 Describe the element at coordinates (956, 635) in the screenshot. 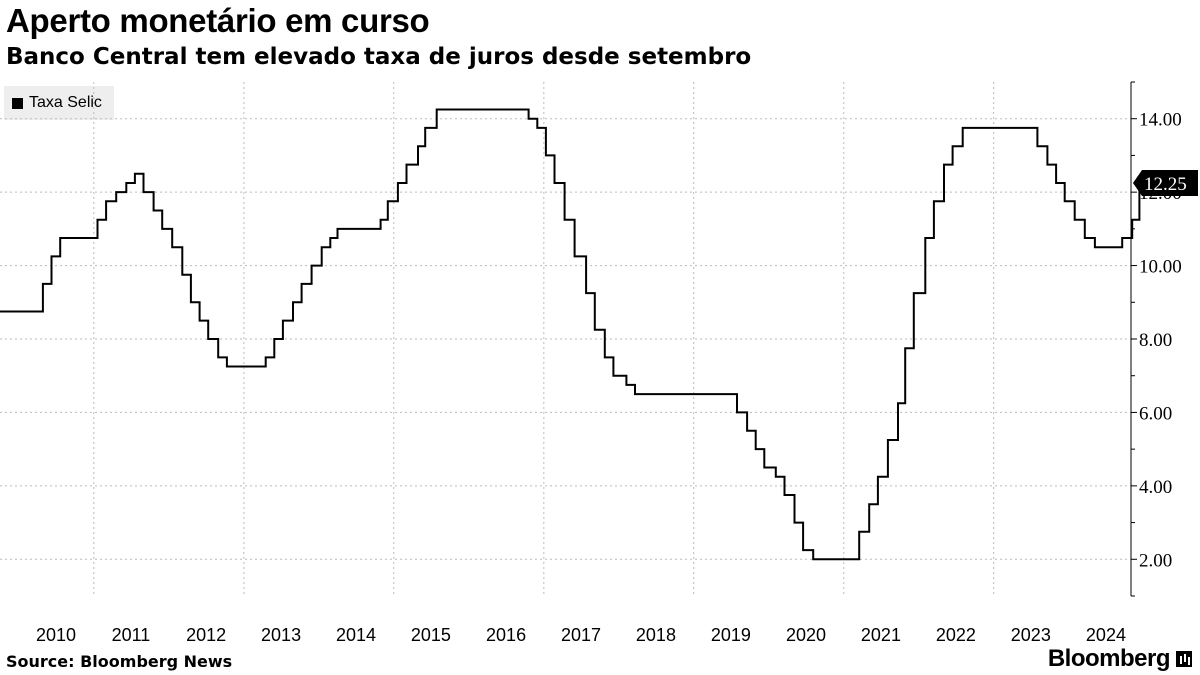

I see `x-tick-label: 2022` at that location.